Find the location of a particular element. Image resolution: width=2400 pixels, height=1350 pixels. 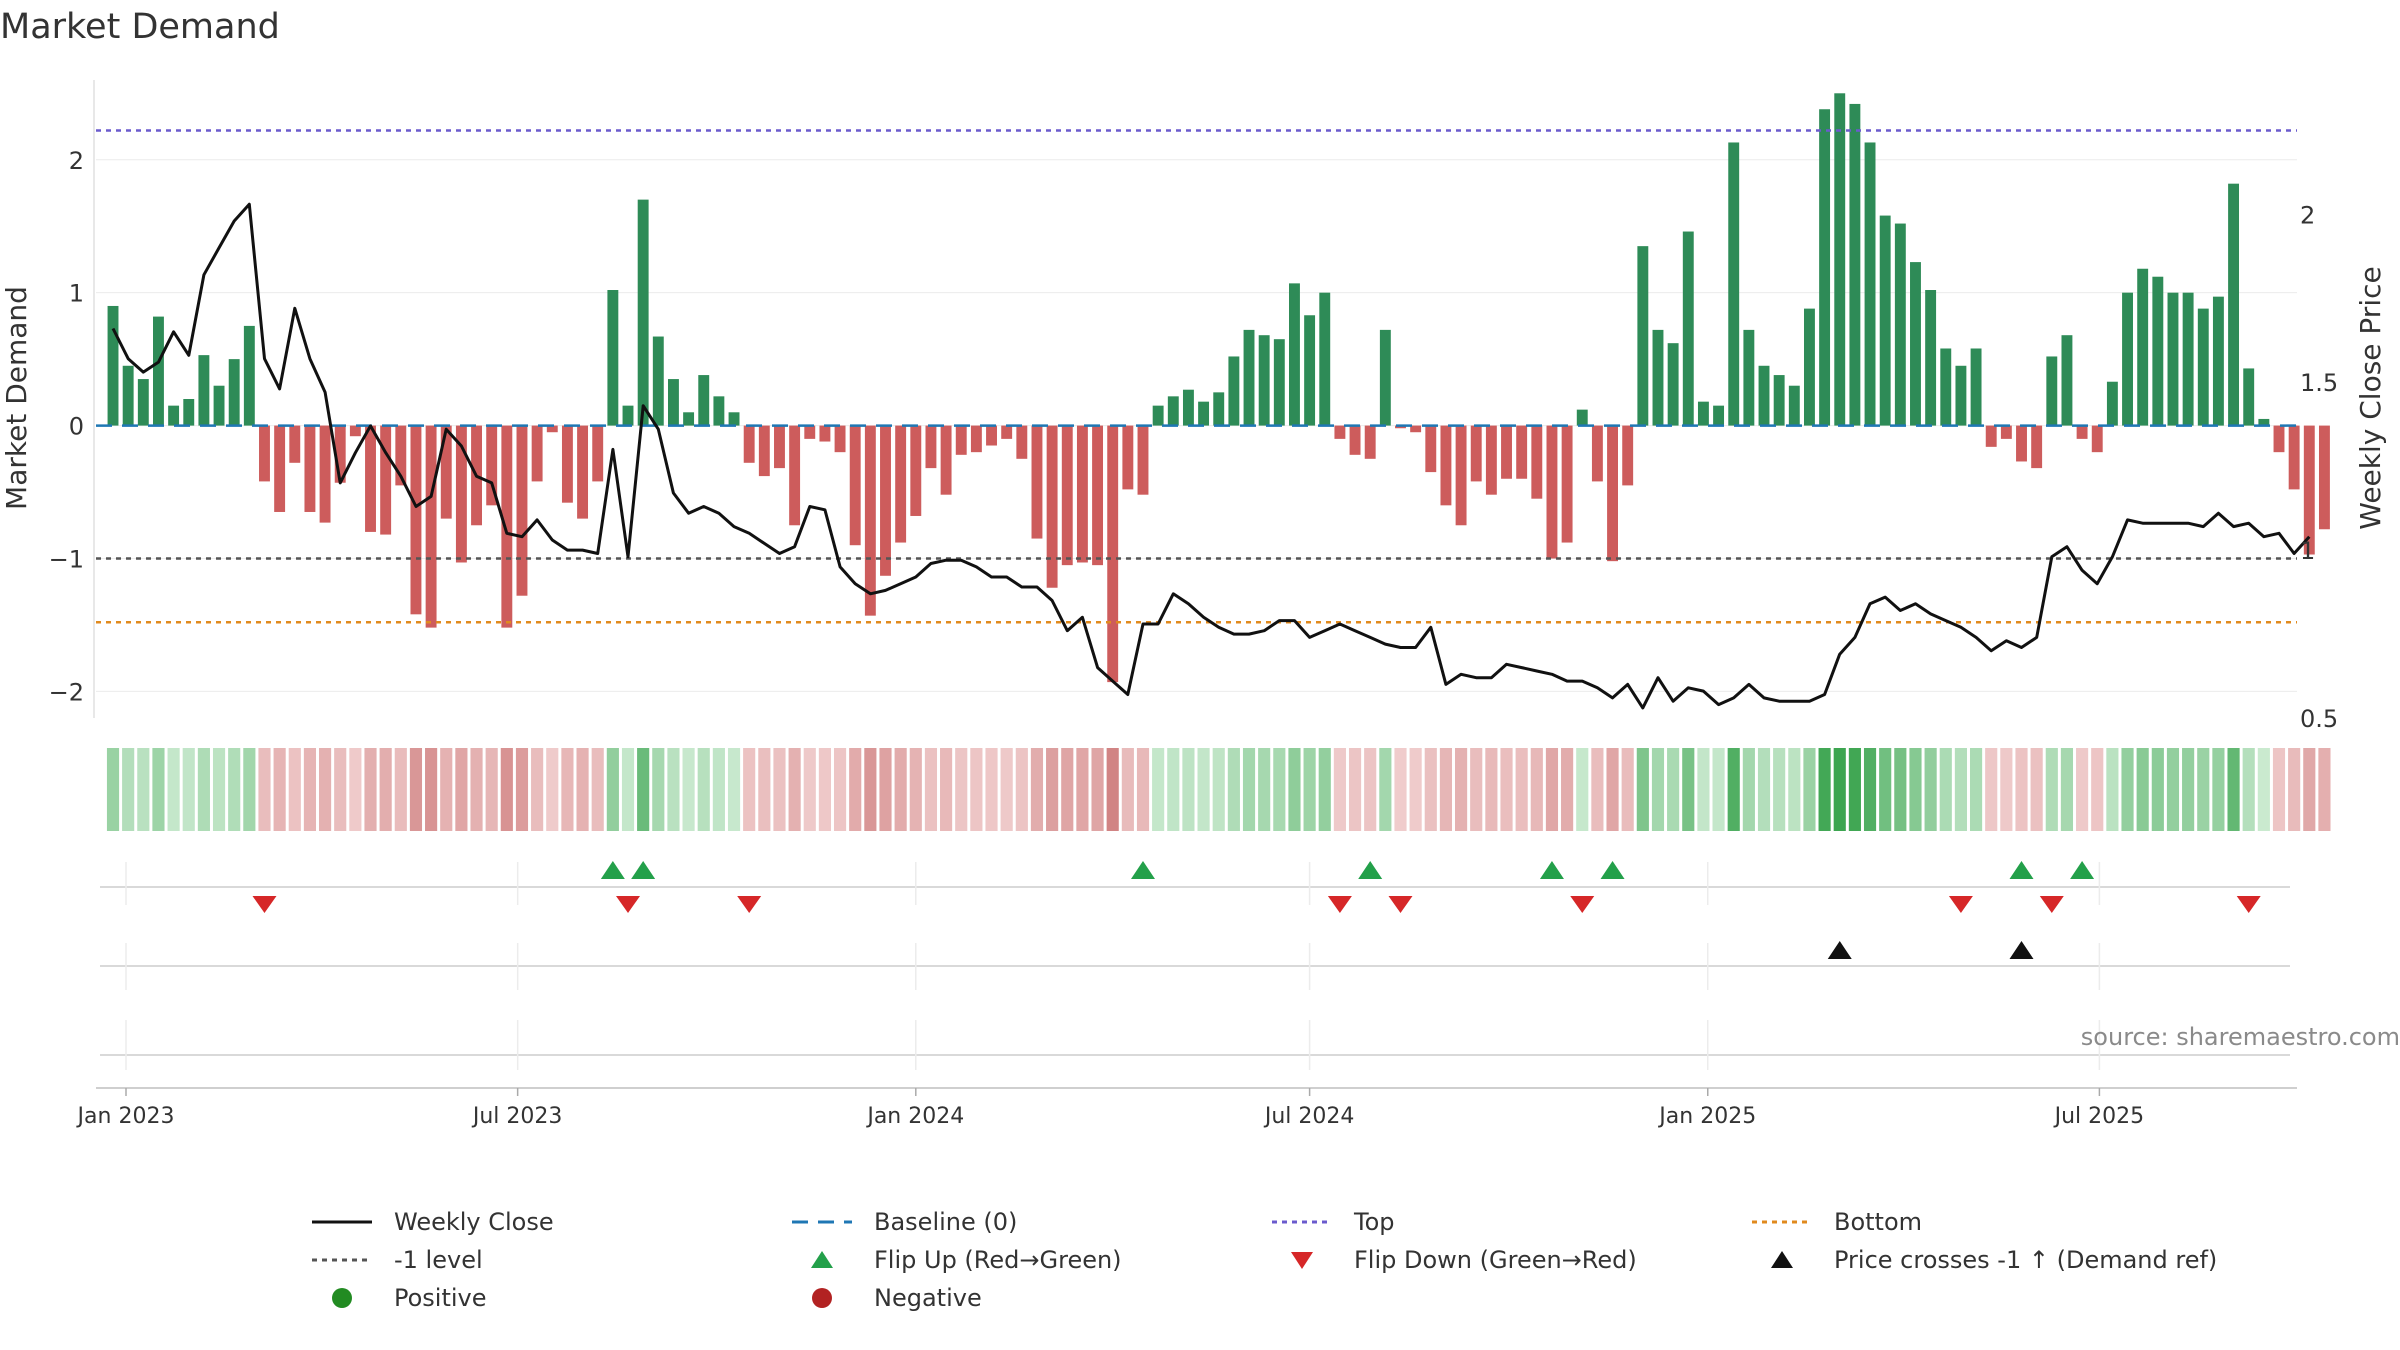

signal-rows is located at coordinates (1195, 965).